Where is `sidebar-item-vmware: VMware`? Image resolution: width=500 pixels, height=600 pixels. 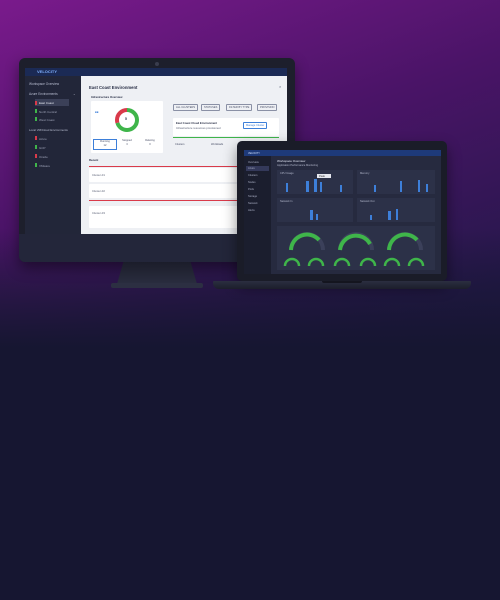 sidebar-item-vmware: VMware is located at coordinates (45, 165).